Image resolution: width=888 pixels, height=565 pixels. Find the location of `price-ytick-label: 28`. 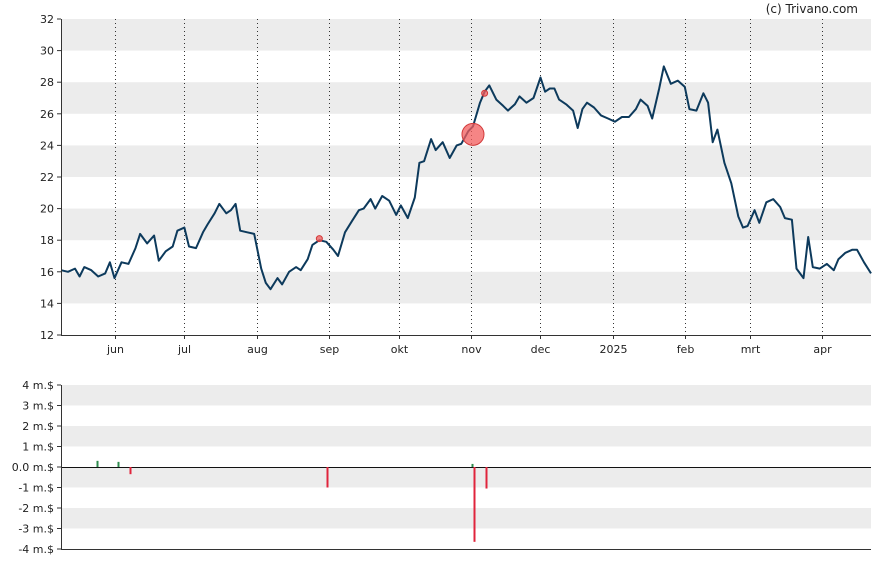

price-ytick-label: 28 is located at coordinates (47, 82).